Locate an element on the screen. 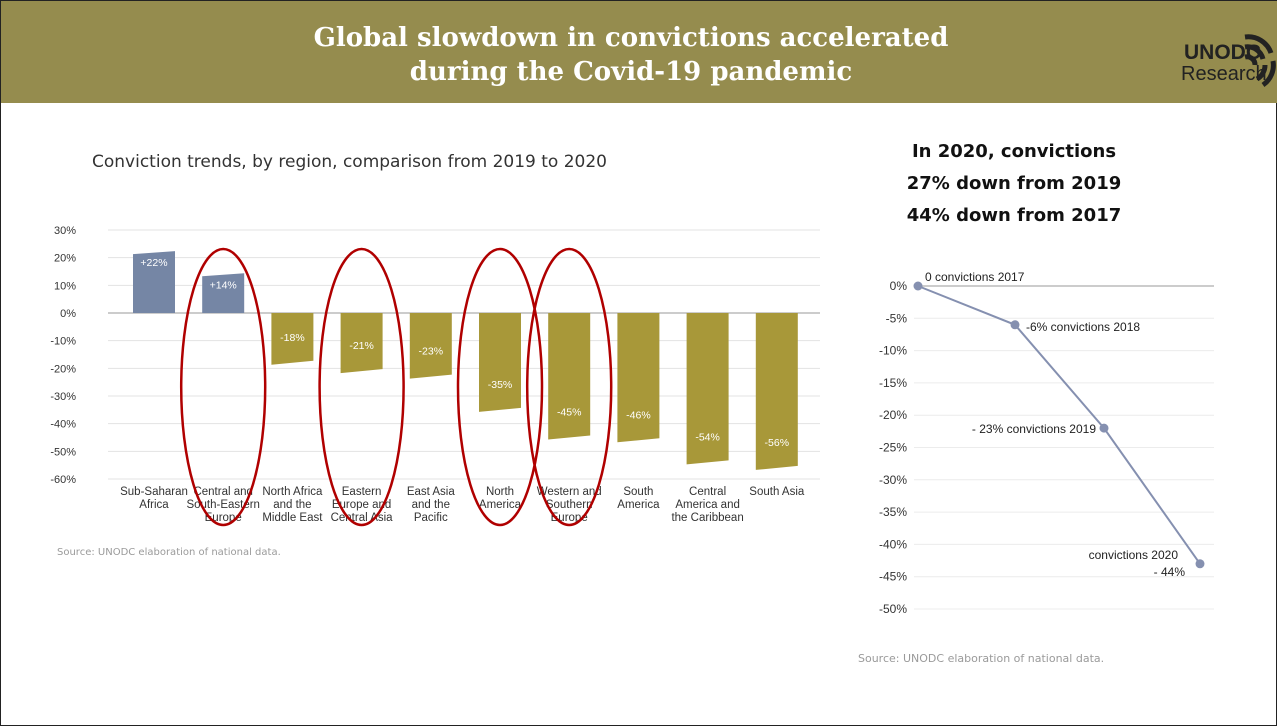 The image size is (1279, 728). bar-value-label: -54% is located at coordinates (707, 437).